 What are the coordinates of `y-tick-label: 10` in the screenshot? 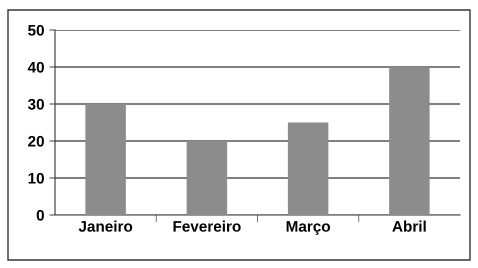 It's located at (36, 178).